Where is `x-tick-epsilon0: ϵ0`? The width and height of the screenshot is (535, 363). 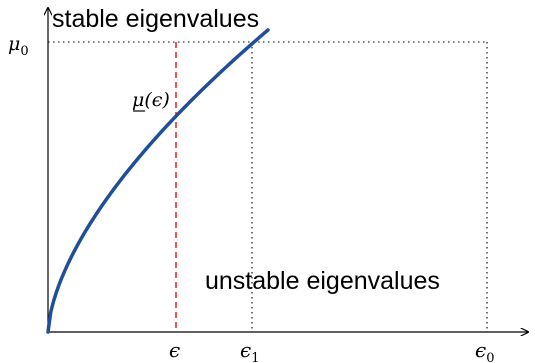
x-tick-epsilon0: ϵ0 is located at coordinates (484, 350).